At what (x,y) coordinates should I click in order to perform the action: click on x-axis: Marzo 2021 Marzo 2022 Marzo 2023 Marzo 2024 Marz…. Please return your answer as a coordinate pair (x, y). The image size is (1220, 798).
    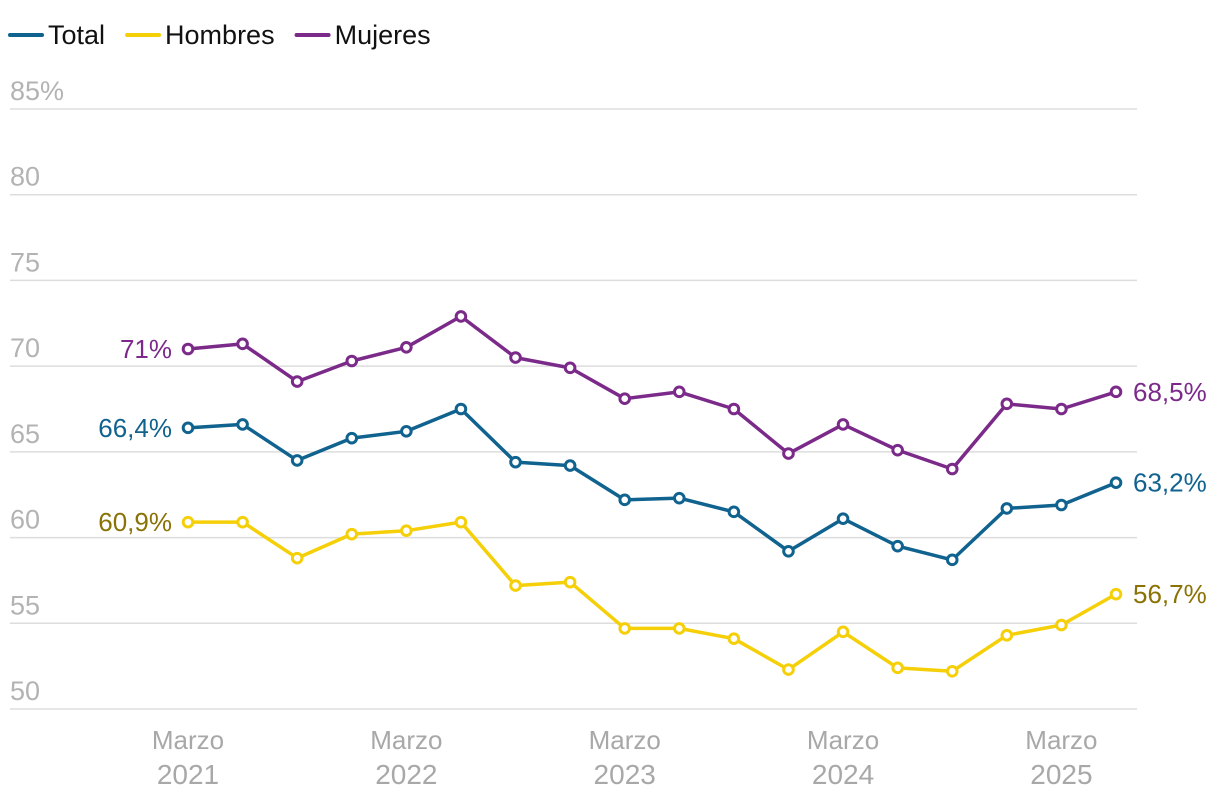
    Looking at the image, I should click on (625, 757).